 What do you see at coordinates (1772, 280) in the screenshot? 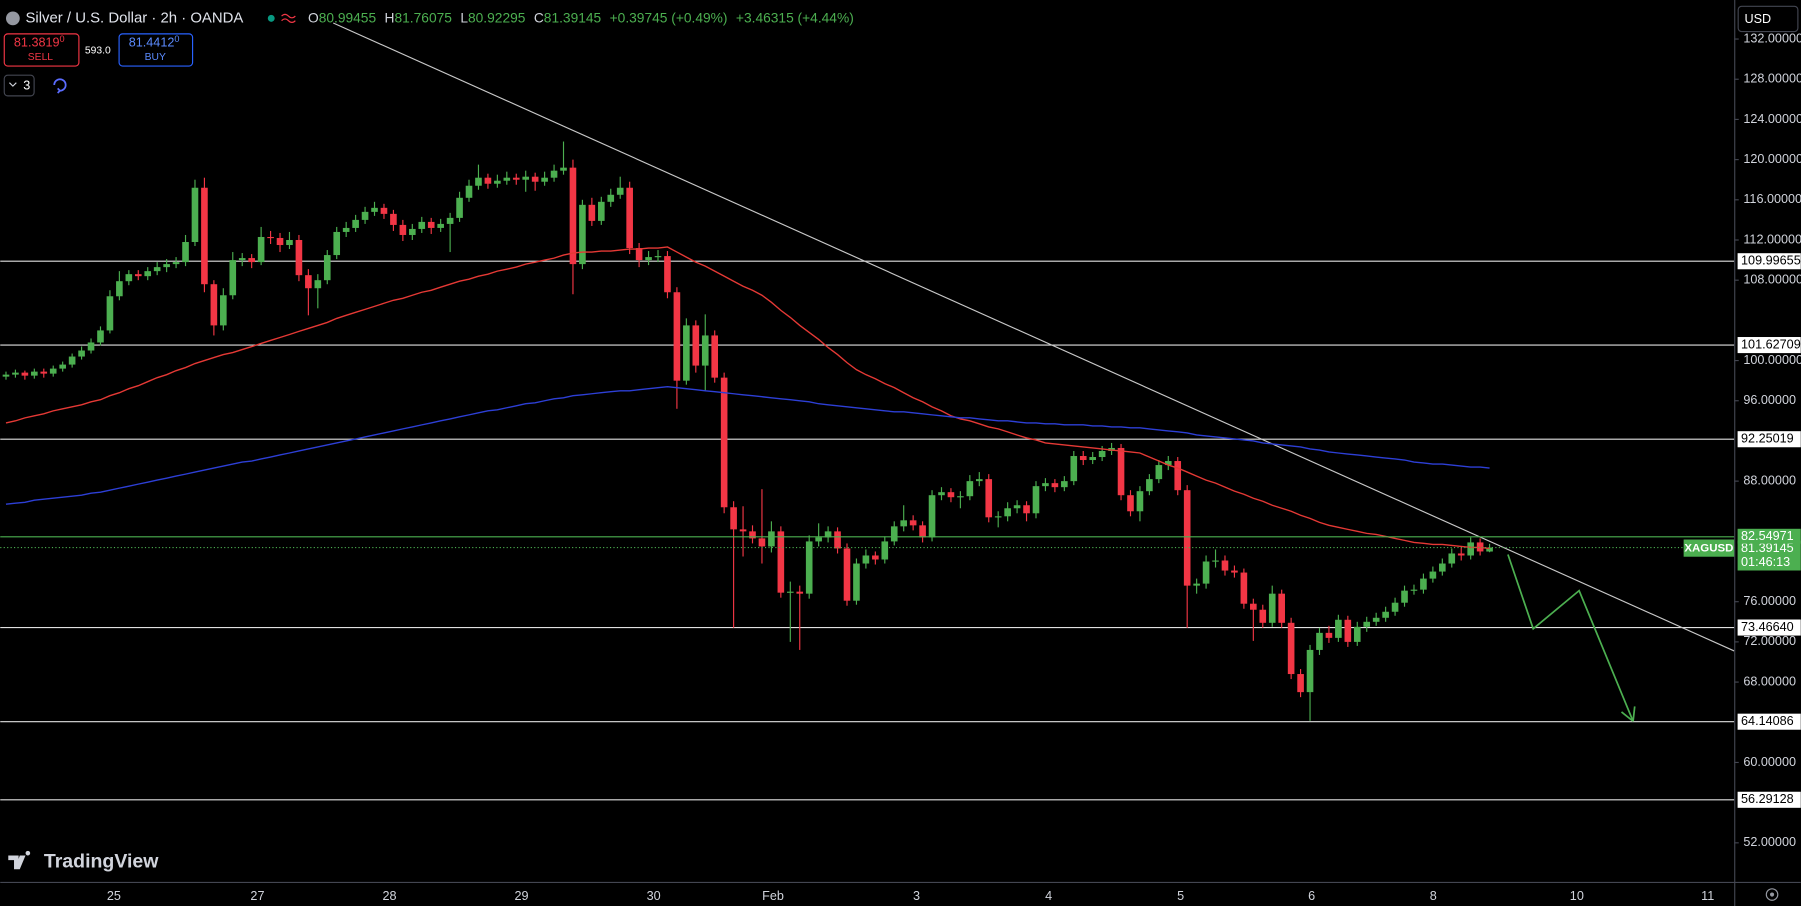
I see `y-tick-label: 108.00000` at bounding box center [1772, 280].